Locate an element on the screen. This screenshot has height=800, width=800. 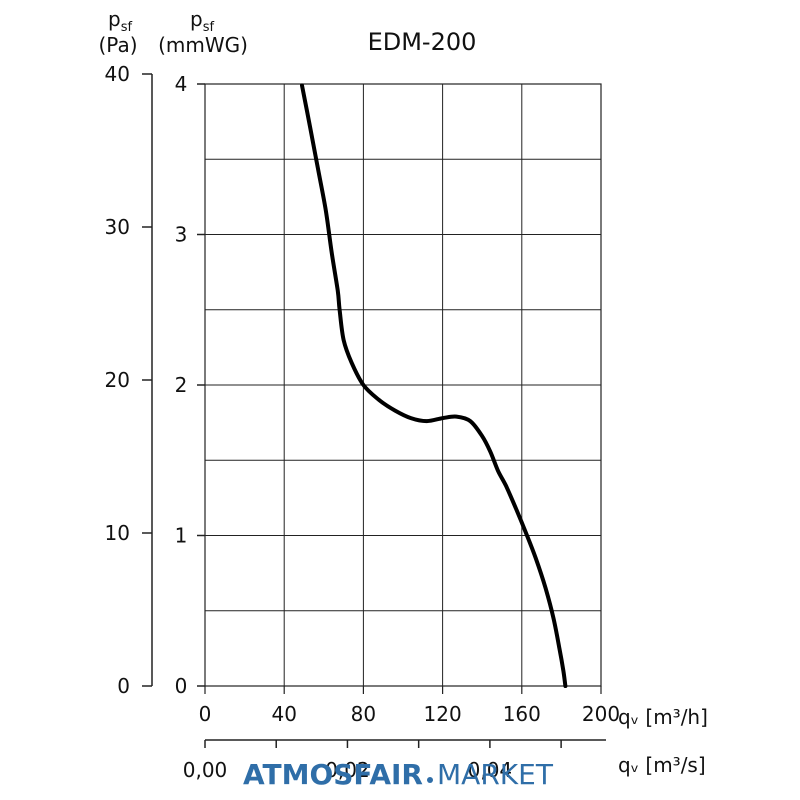
mmwg-axis-tick-label: 3 is located at coordinates (181, 235).